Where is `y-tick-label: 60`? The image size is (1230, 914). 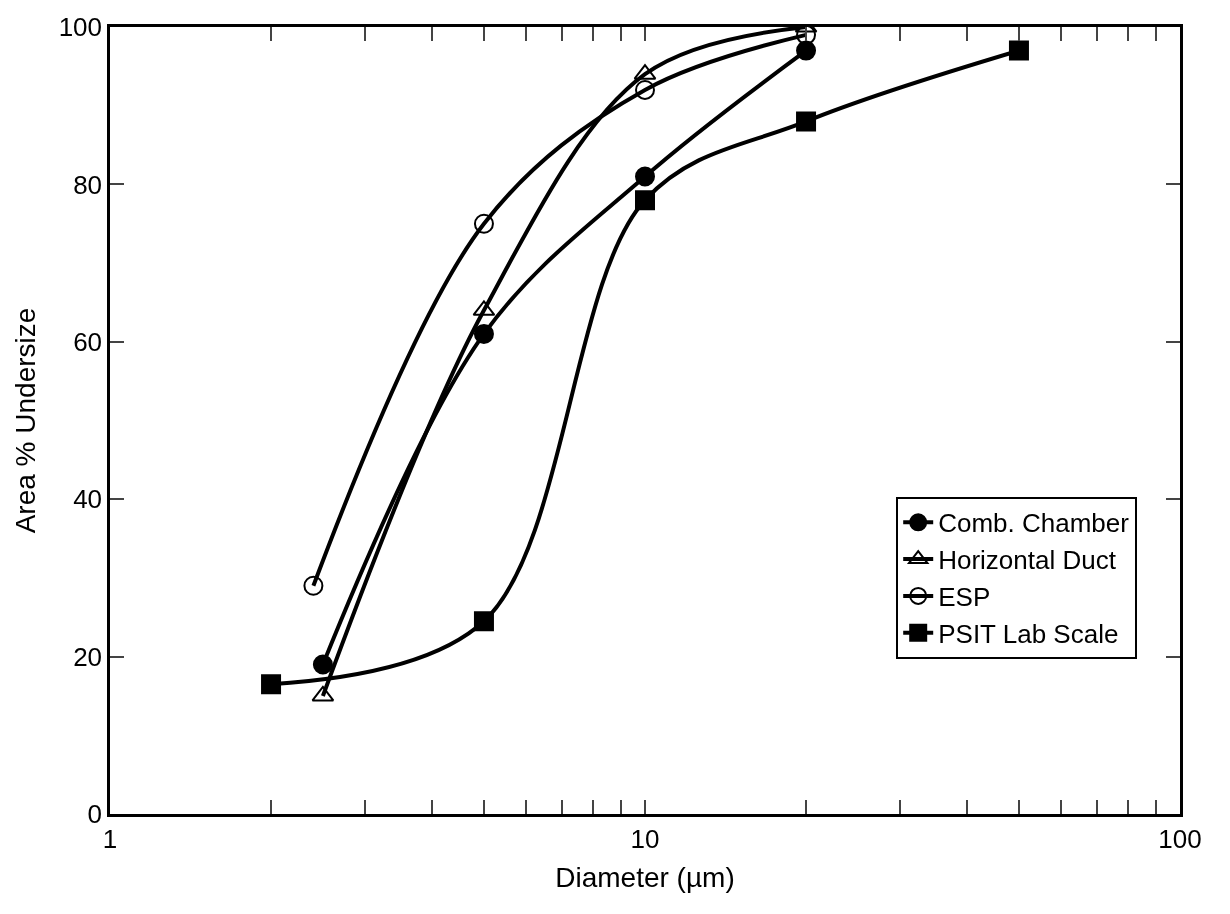
y-tick-label: 60 is located at coordinates (88, 341).